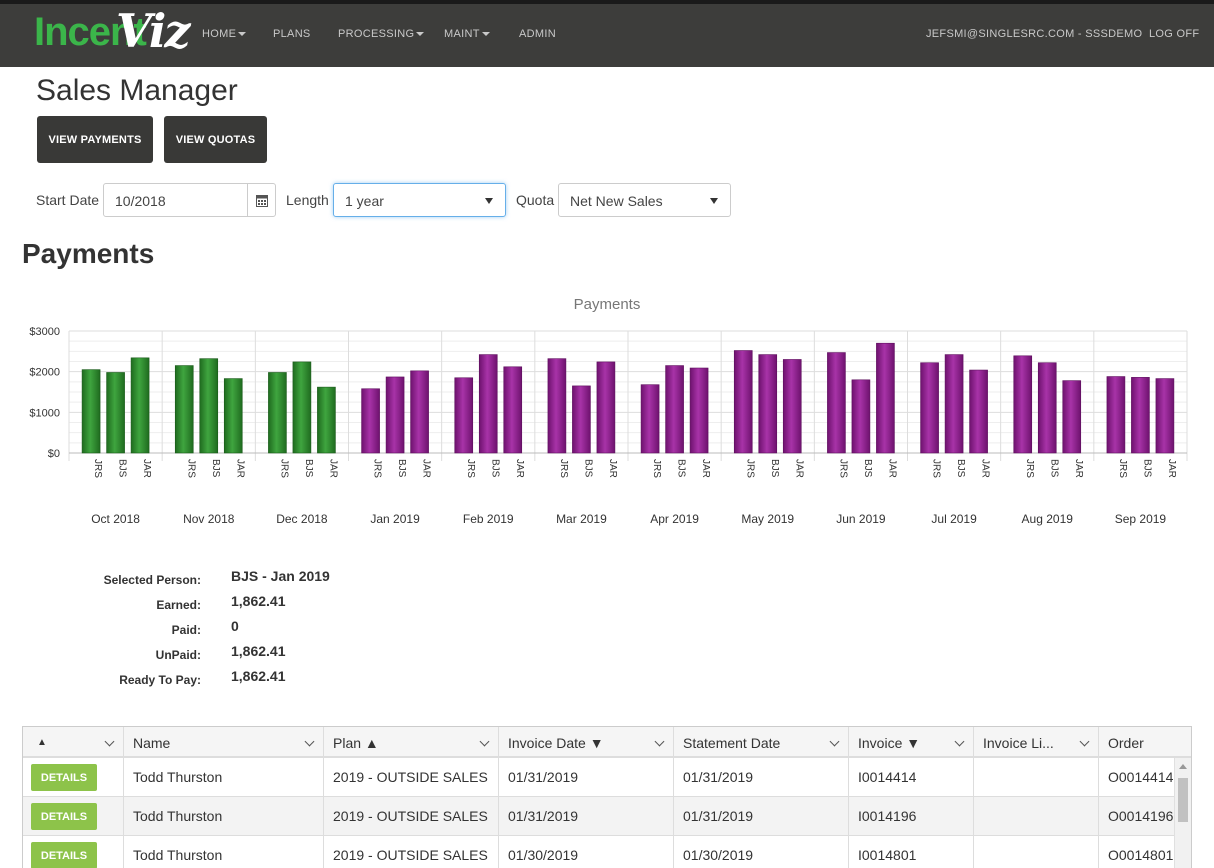 The width and height of the screenshot is (1214, 868). I want to click on x-group-label: May 2019, so click(767, 519).